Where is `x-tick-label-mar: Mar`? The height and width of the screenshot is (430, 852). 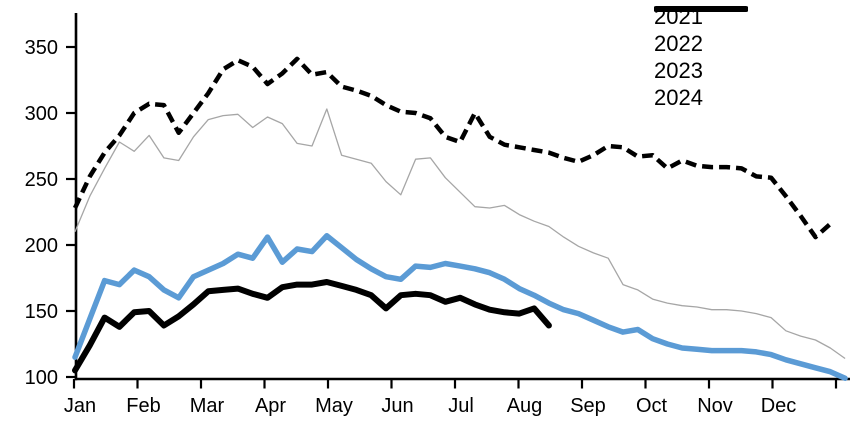
x-tick-label-mar: Mar is located at coordinates (207, 406).